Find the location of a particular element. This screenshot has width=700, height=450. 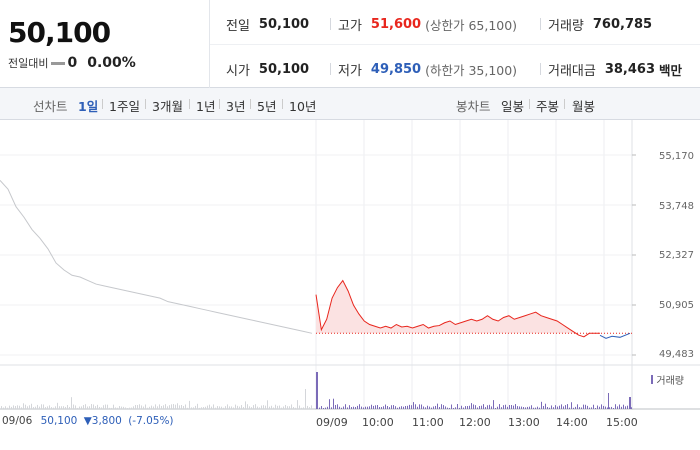

tab-1week: 1주일 is located at coordinates (124, 106).